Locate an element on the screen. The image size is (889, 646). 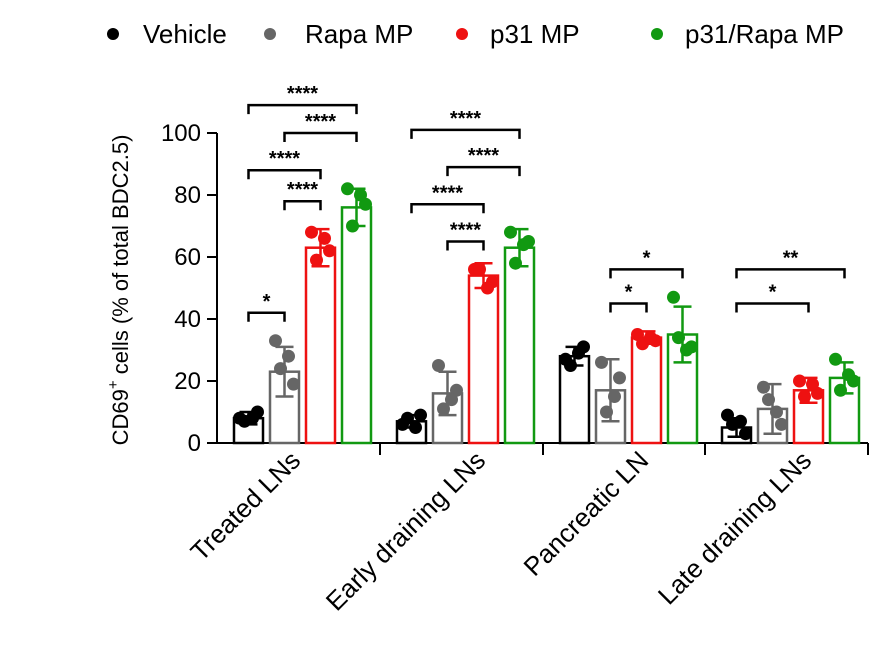
legend-marker-vehicle is located at coordinates (113, 34).